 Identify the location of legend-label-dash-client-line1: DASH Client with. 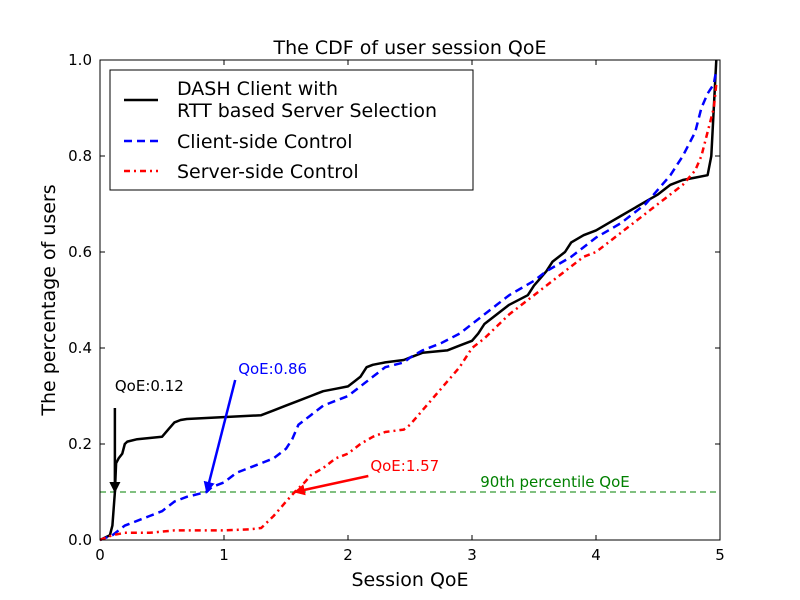
(257, 89).